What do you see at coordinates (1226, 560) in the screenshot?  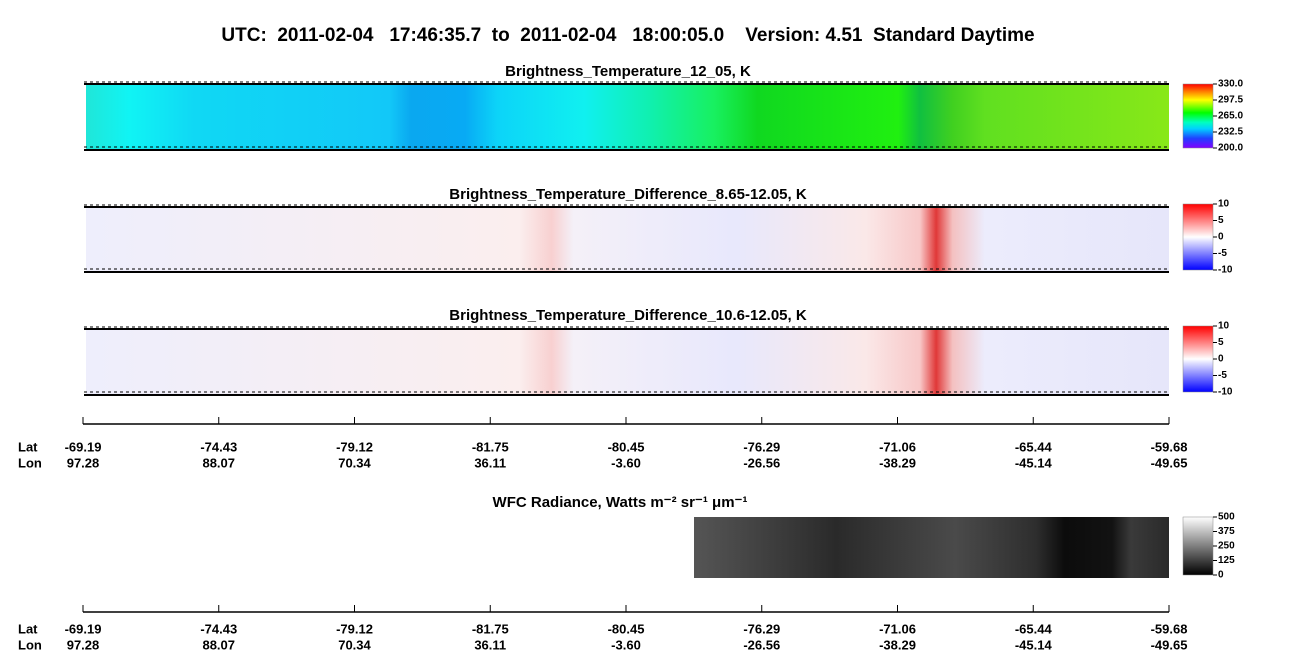 I see `colorbar-tick-label: 125` at bounding box center [1226, 560].